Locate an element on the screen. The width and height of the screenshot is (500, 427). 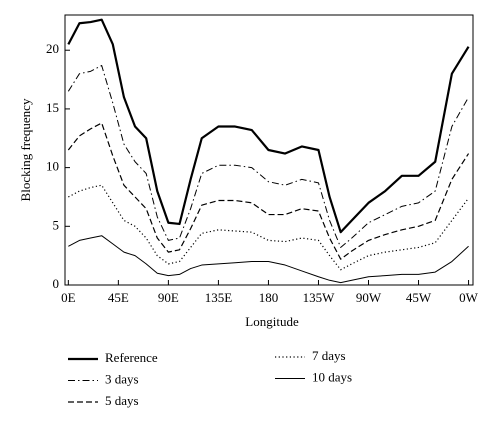
x-tick-label: 0E is located at coordinates (68, 297).